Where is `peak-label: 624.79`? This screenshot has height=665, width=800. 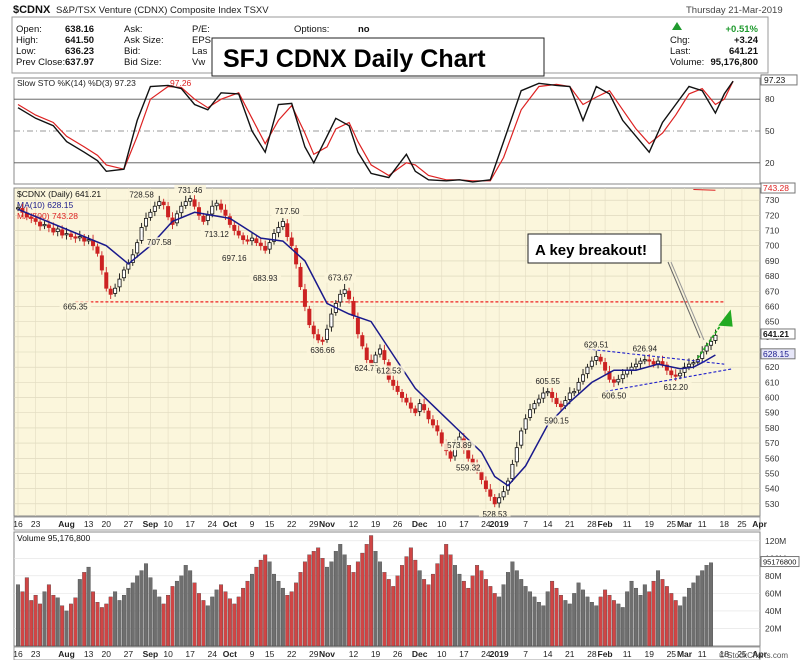
peak-label: 624.79 is located at coordinates (366, 368).